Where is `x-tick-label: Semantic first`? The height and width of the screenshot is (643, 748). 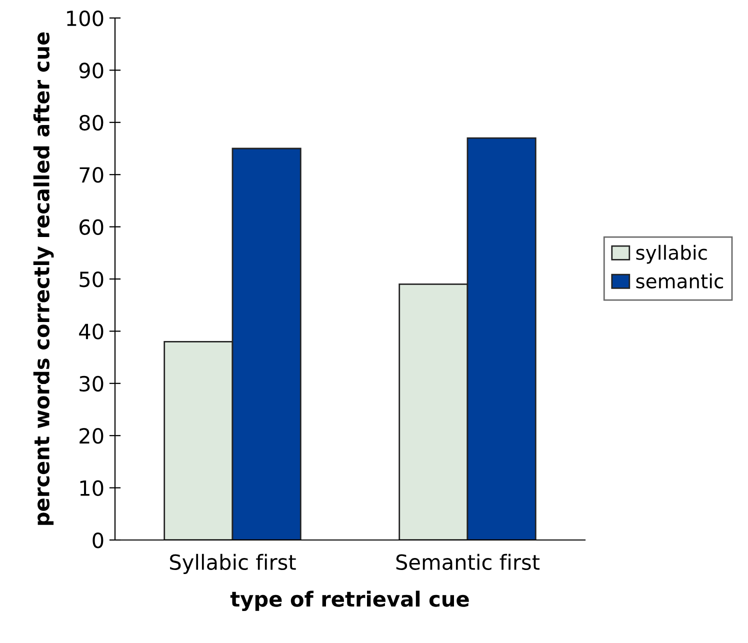 x-tick-label: Semantic first is located at coordinates (468, 562).